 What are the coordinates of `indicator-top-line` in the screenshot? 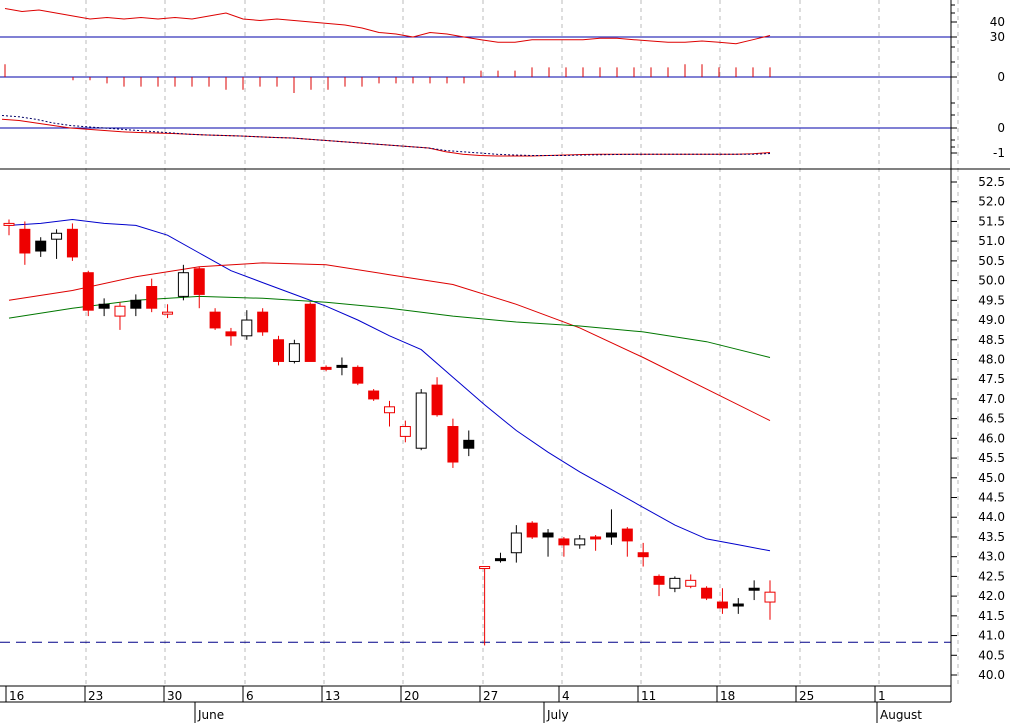 It's located at (387, 26).